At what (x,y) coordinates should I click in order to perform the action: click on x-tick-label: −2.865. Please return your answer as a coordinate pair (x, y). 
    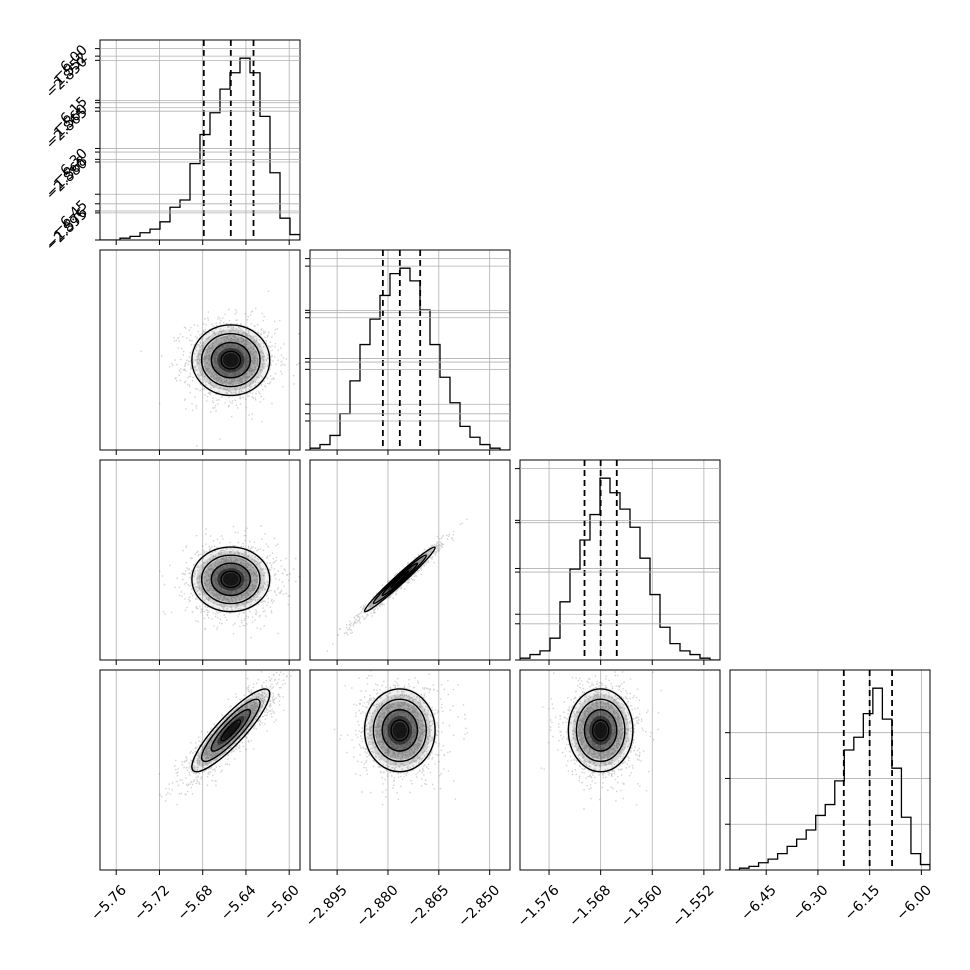
    Looking at the image, I should click on (428, 906).